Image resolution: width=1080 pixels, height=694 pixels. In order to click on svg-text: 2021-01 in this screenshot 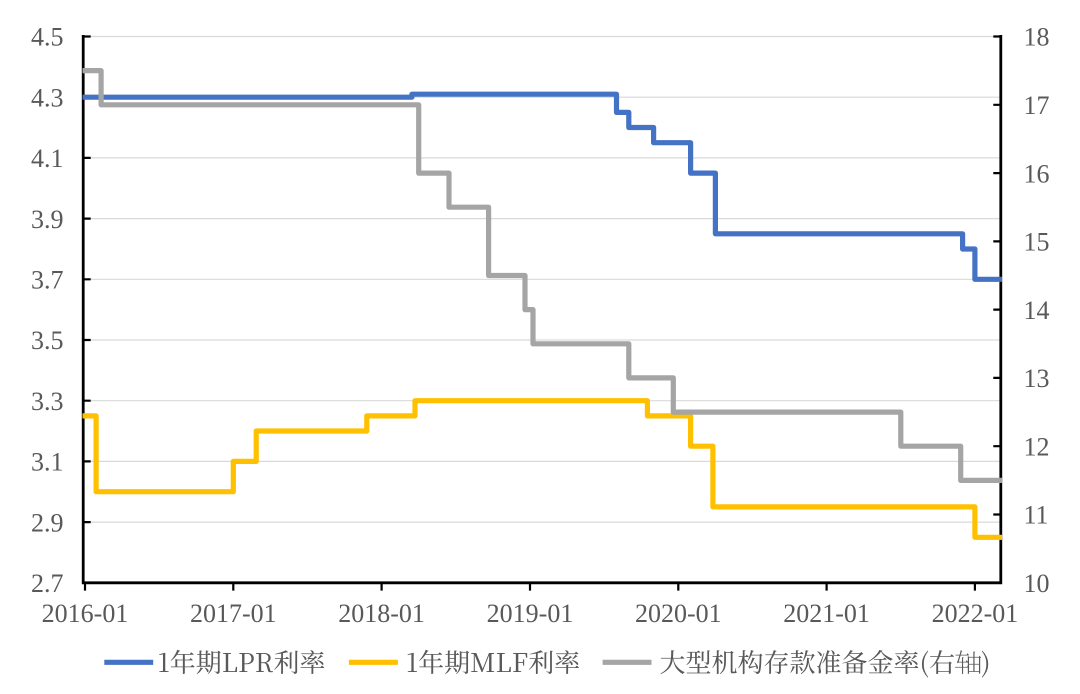, I will do `click(826, 613)`.